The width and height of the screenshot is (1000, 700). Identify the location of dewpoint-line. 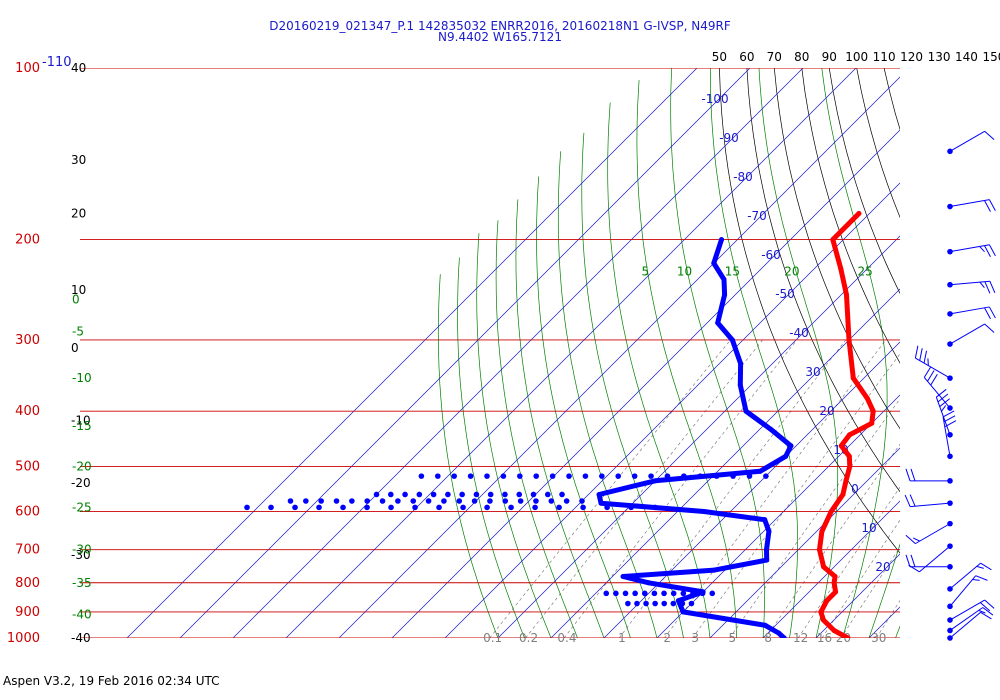
(695, 437).